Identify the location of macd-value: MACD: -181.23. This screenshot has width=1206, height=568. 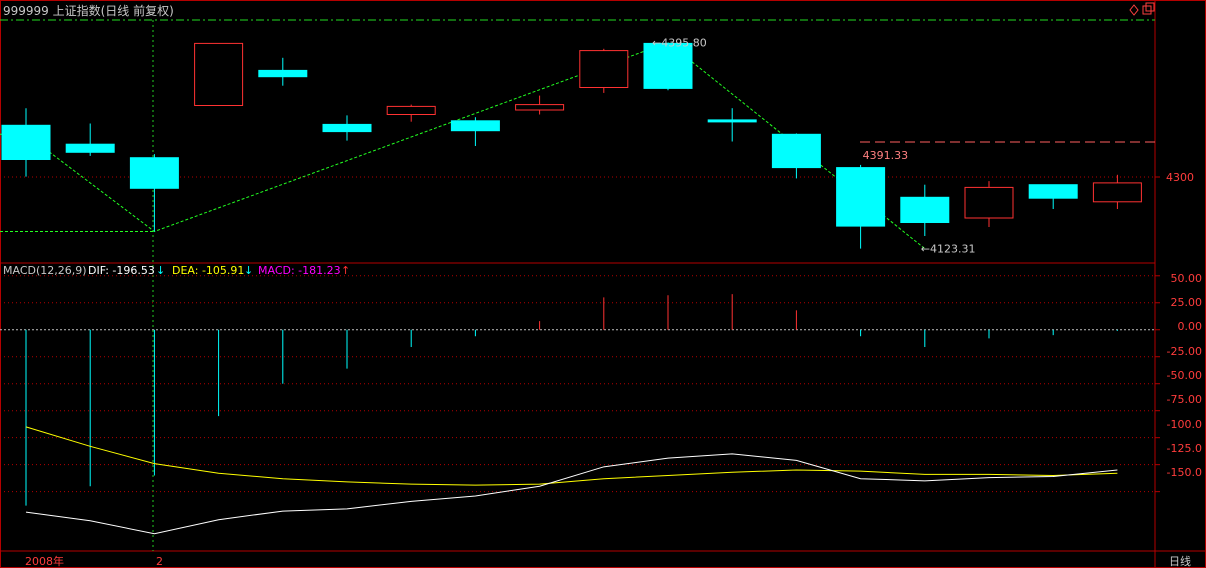
(299, 270).